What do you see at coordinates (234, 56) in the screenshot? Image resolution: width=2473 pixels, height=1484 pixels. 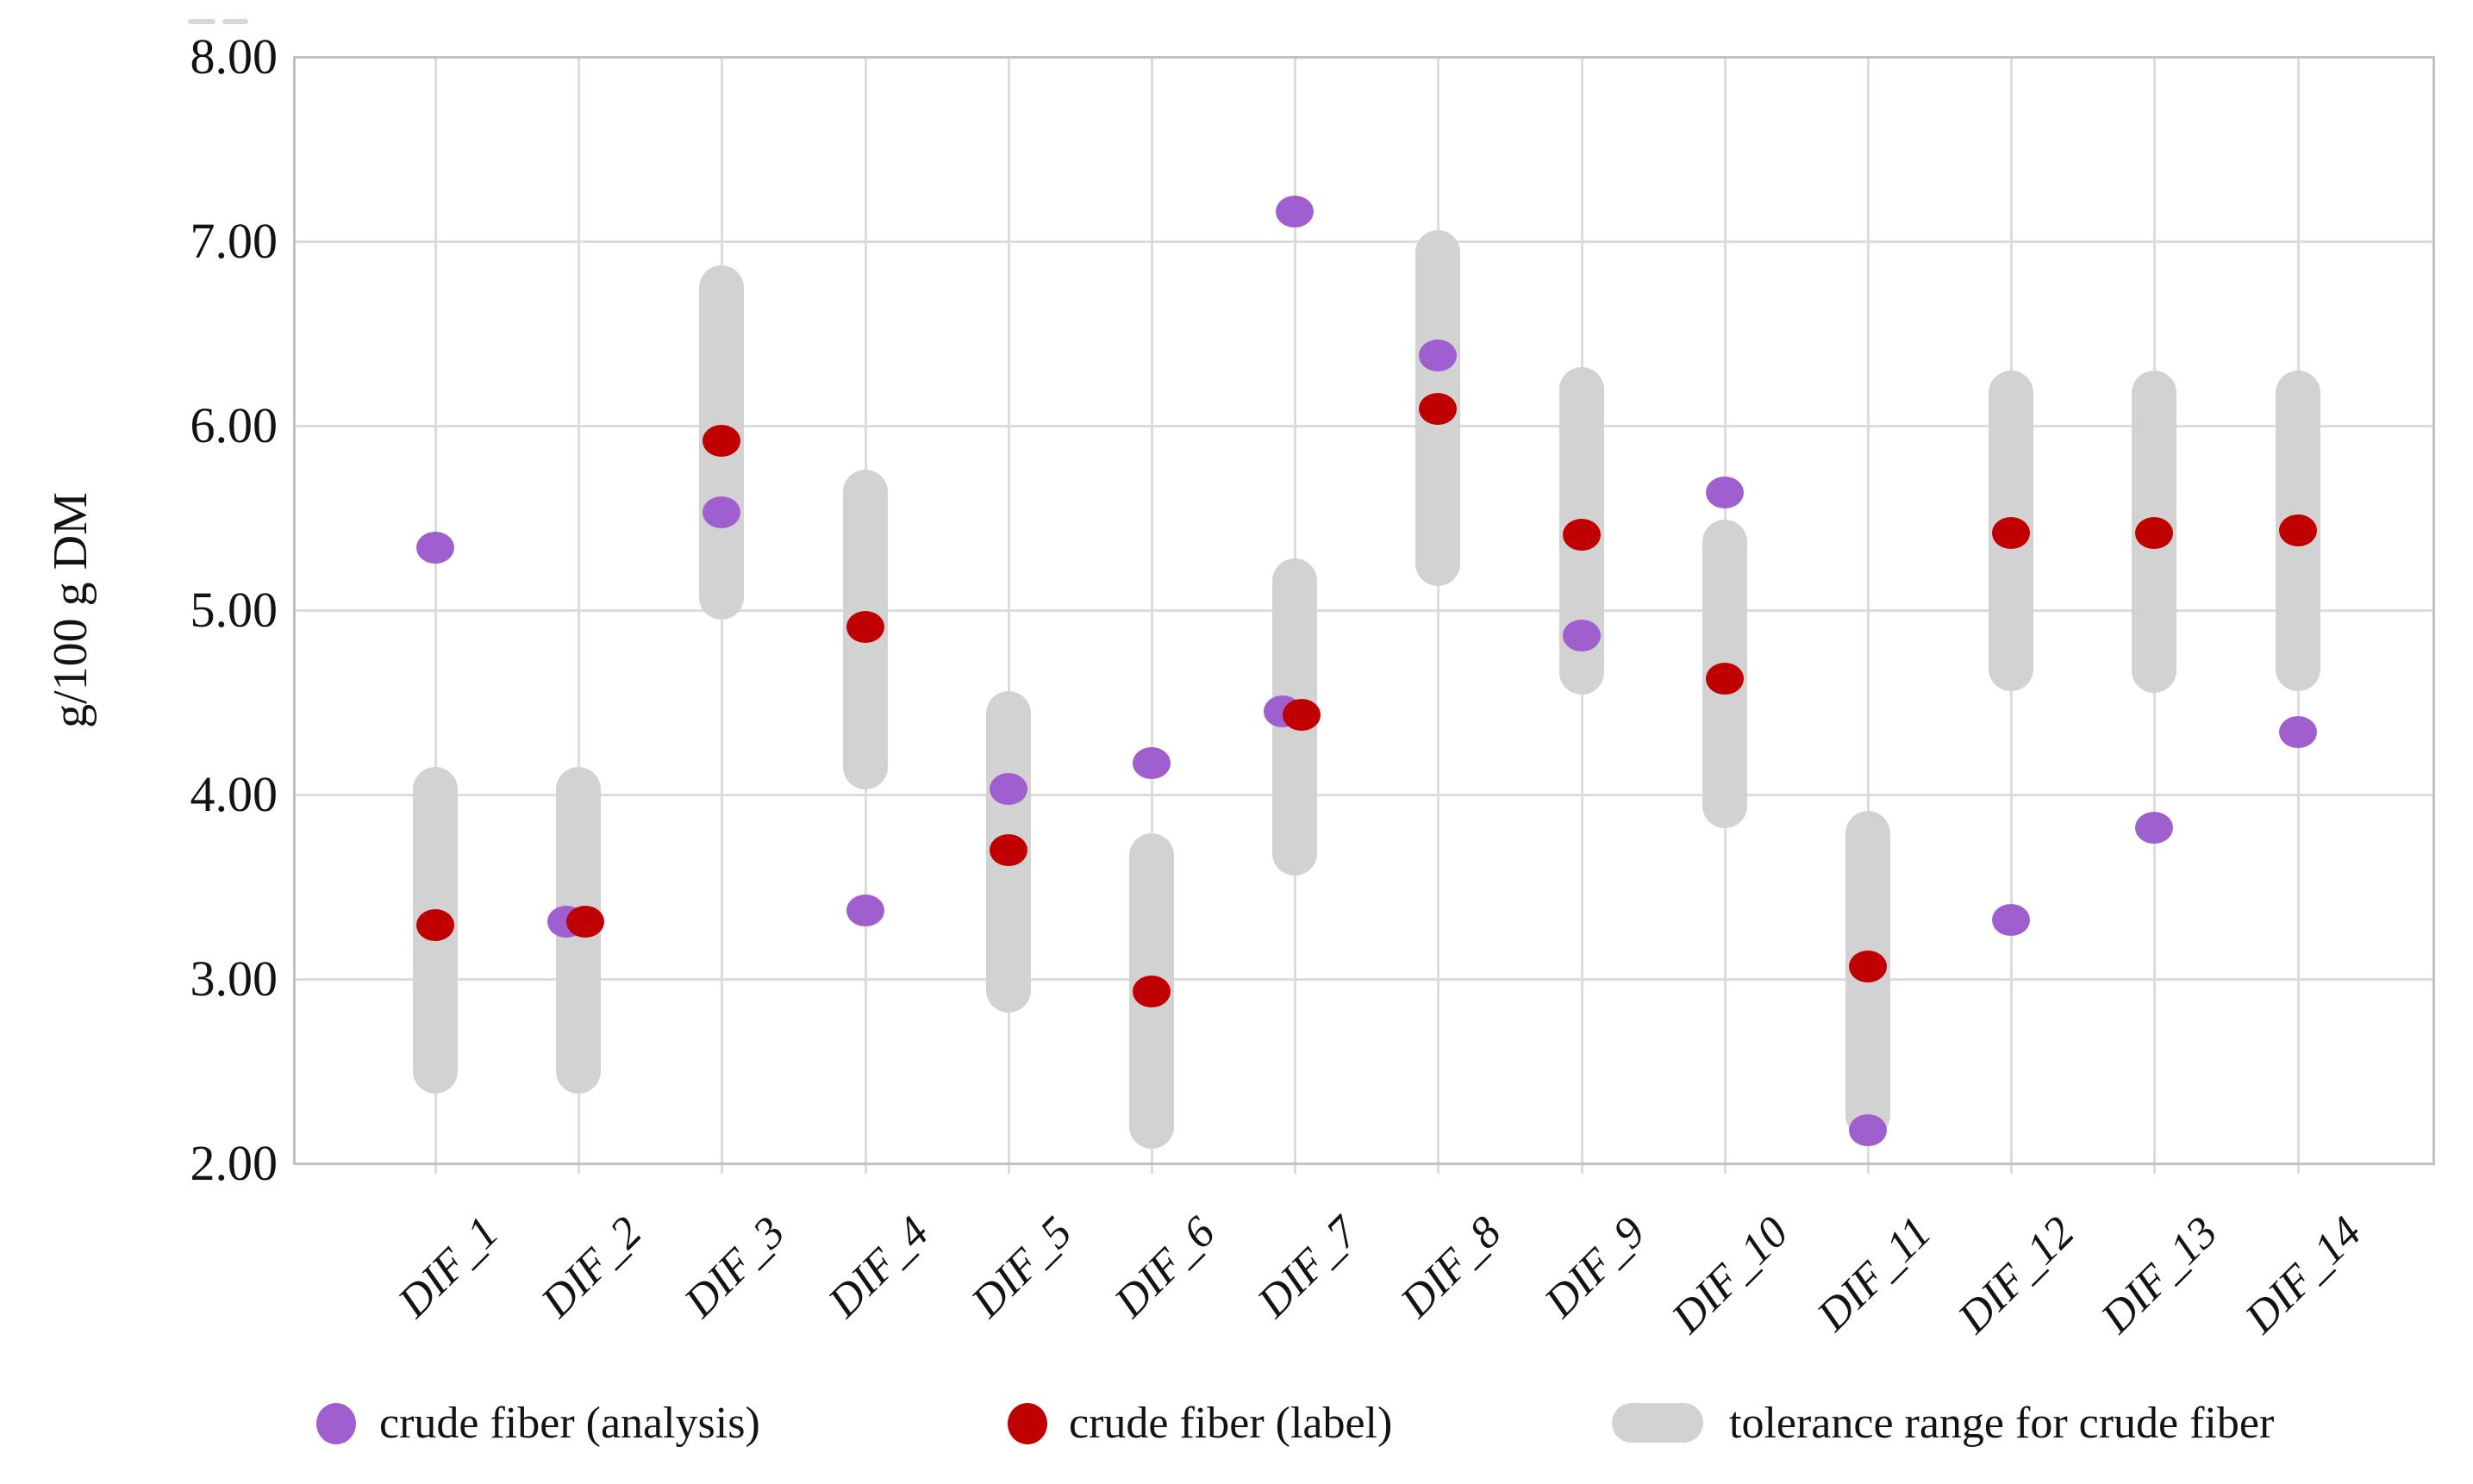 I see `y-tick-label: 8.00` at bounding box center [234, 56].